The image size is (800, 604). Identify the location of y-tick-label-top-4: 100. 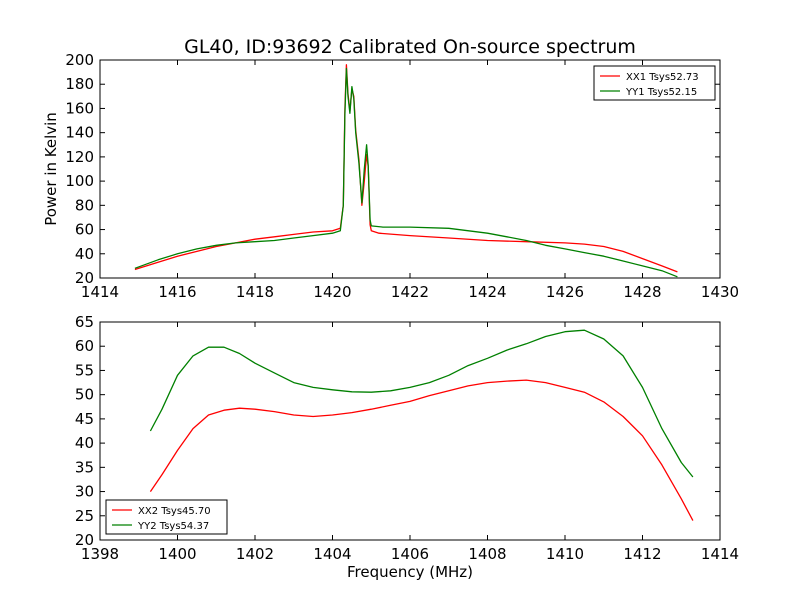
(79, 181).